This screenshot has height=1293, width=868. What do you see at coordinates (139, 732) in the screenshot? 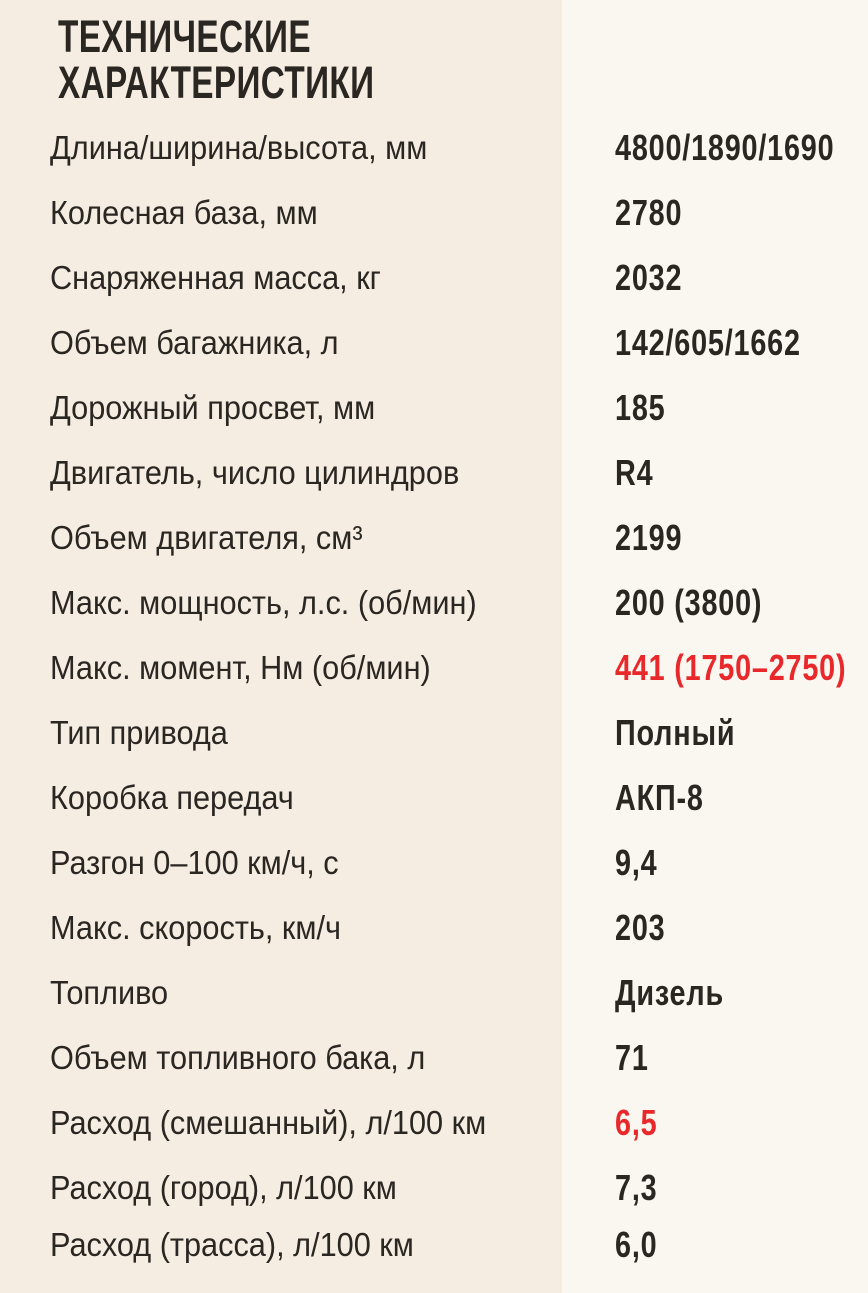
I see `spec-label: Тип привода` at bounding box center [139, 732].